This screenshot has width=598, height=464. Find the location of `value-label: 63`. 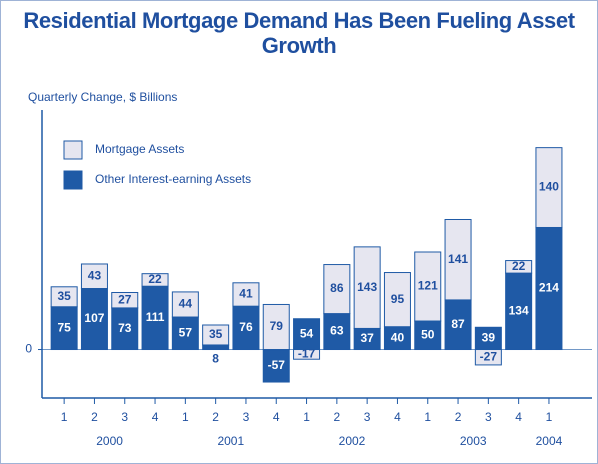

value-label: 63 is located at coordinates (337, 331).